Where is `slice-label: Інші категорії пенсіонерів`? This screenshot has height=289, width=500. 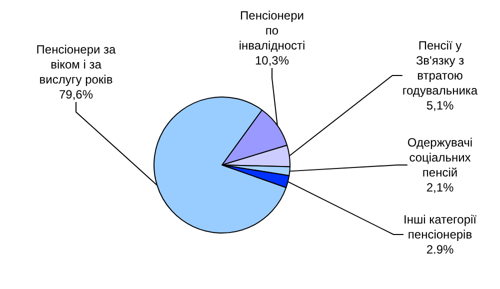
slice-label: Інші категорії пенсіонерів is located at coordinates (440, 227).